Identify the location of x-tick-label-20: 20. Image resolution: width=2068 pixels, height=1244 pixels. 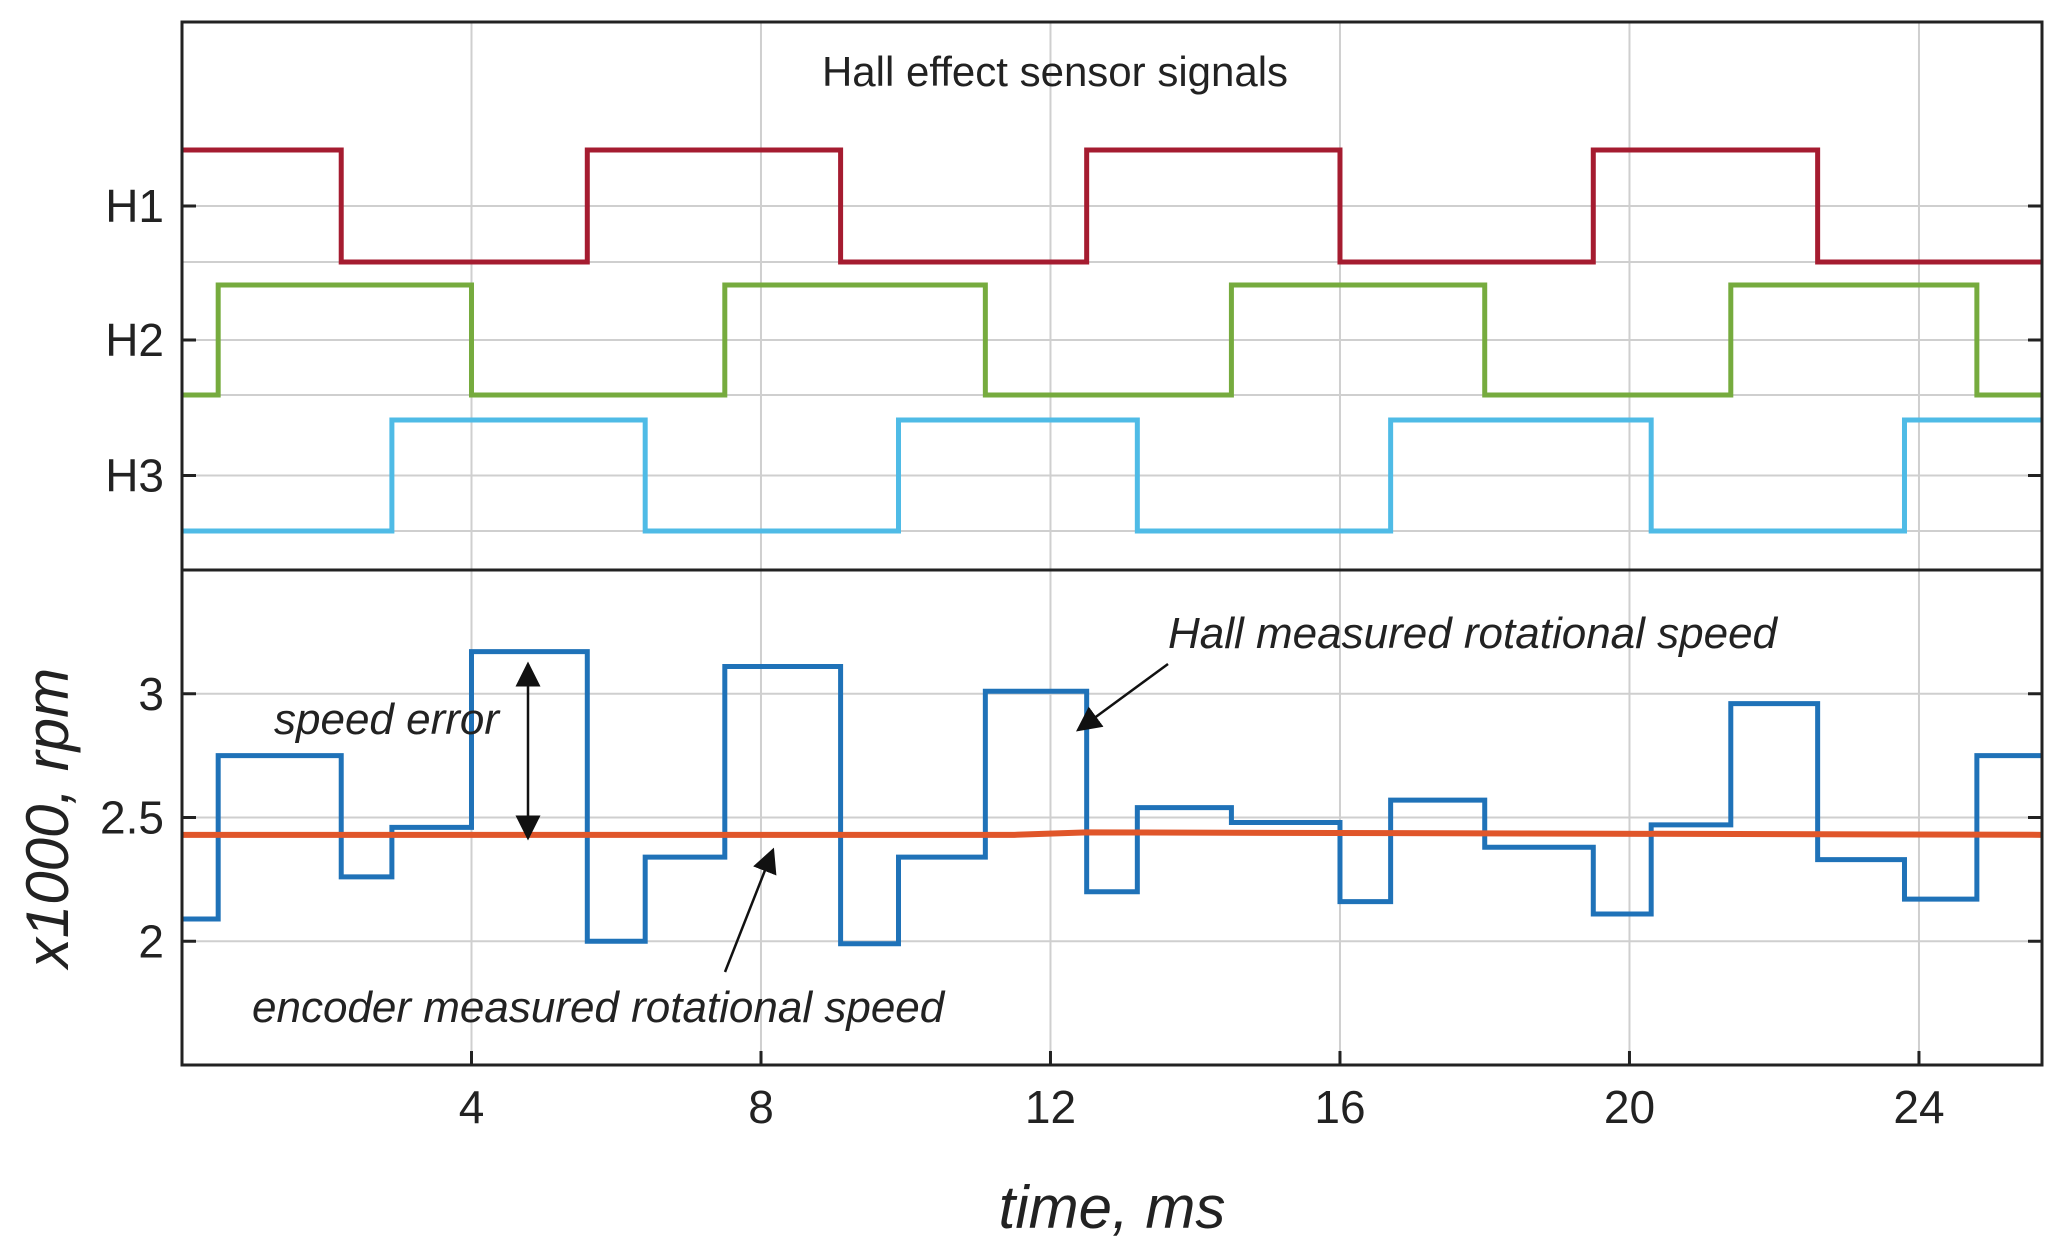
(1629, 1107).